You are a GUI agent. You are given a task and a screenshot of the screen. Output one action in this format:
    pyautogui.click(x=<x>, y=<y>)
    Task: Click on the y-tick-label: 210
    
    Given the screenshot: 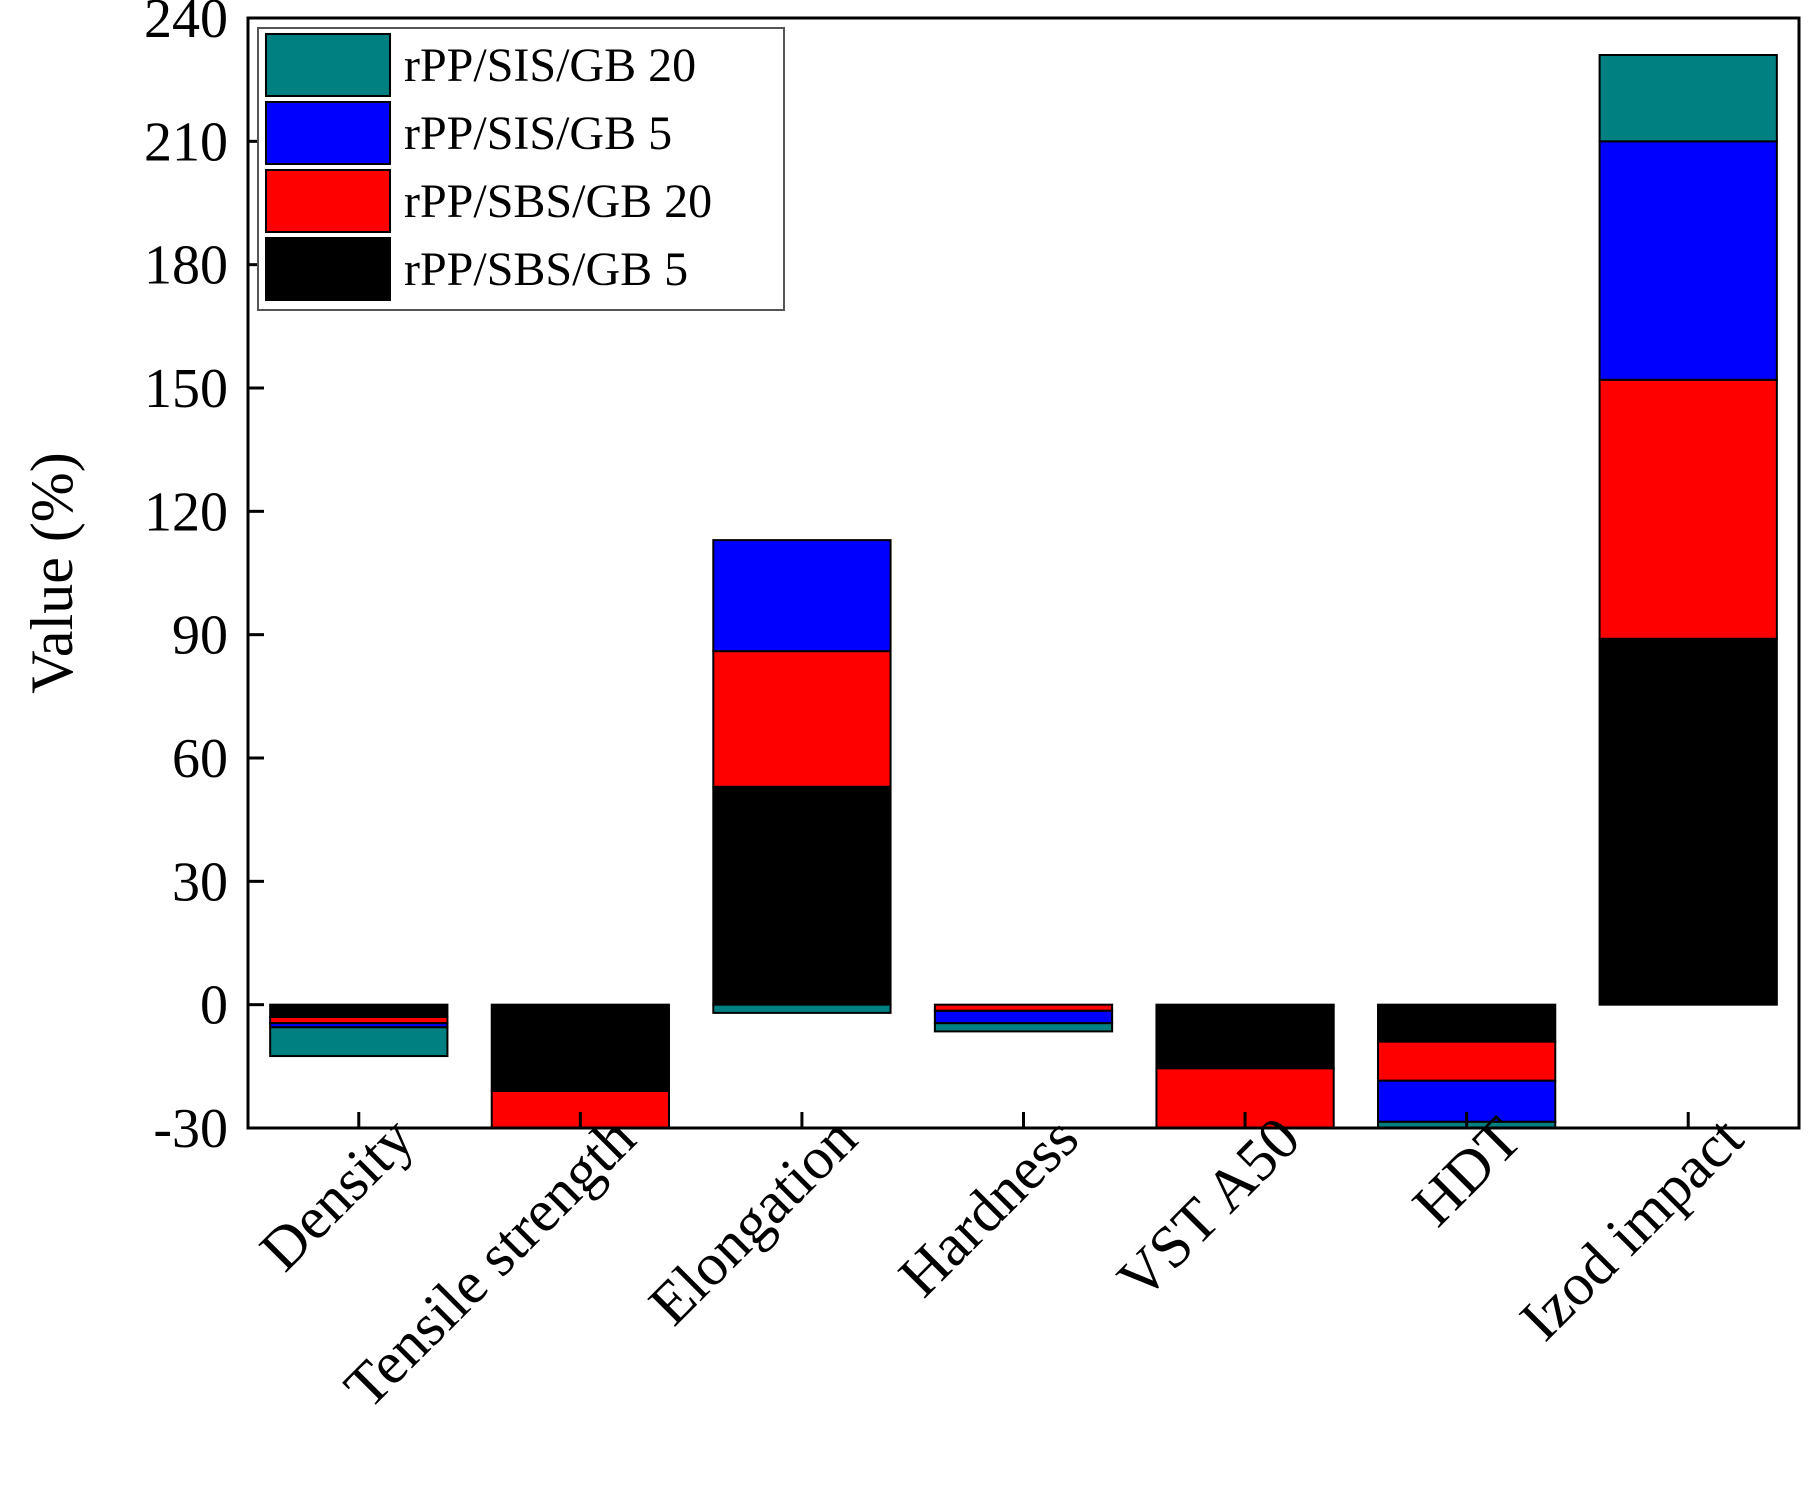 What is the action you would take?
    pyautogui.click(x=186, y=142)
    